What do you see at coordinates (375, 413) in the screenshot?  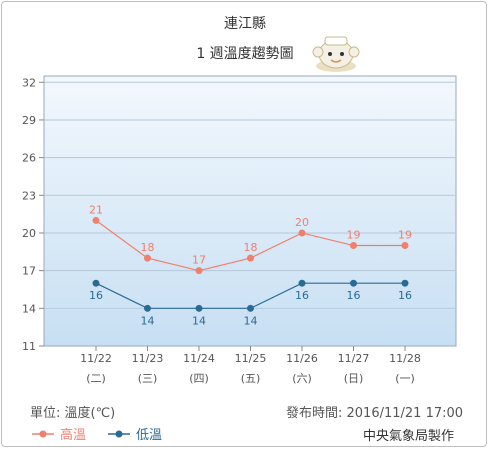 I see `published-time: 發布時間: 2016/11/21 17:00` at bounding box center [375, 413].